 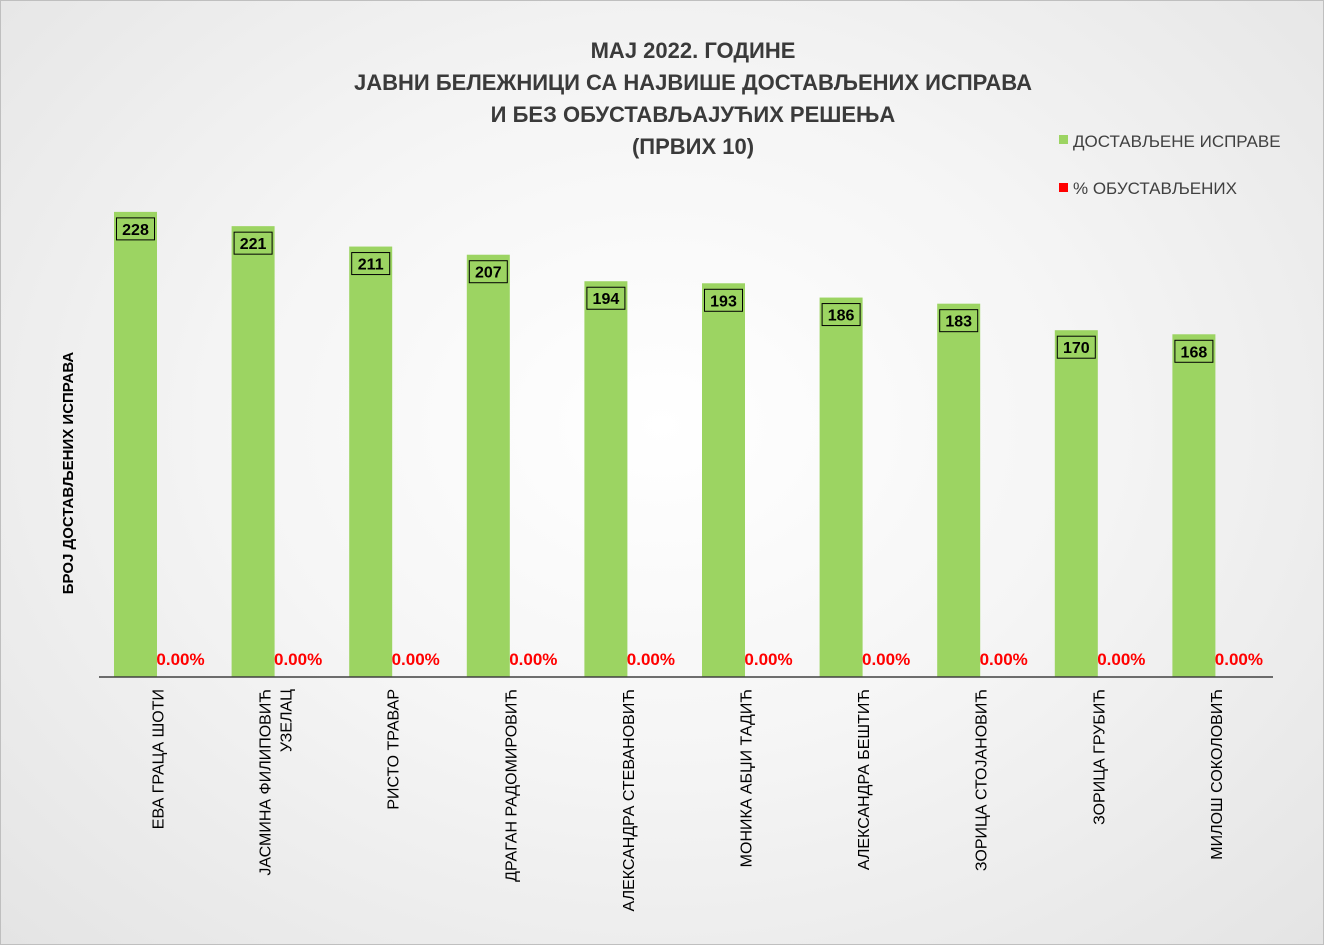 What do you see at coordinates (1177, 141) in the screenshot?
I see `legend-label-delivered: ДОСТАВЉЕНЕ ИСПРАВЕ` at bounding box center [1177, 141].